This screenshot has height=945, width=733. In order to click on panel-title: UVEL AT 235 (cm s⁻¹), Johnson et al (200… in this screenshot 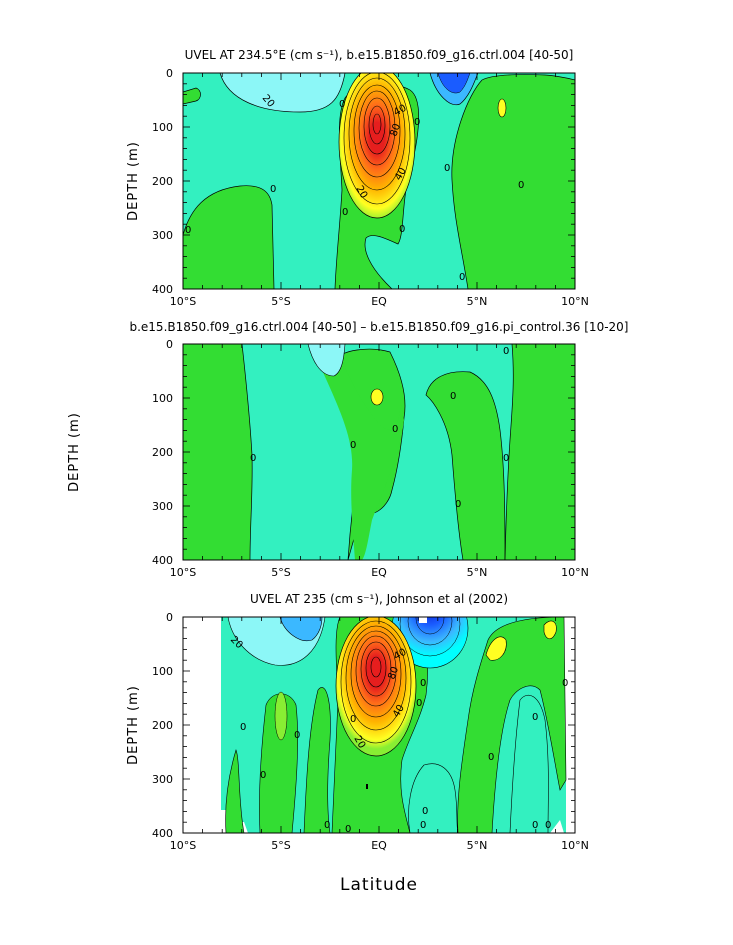, I will do `click(379, 599)`.